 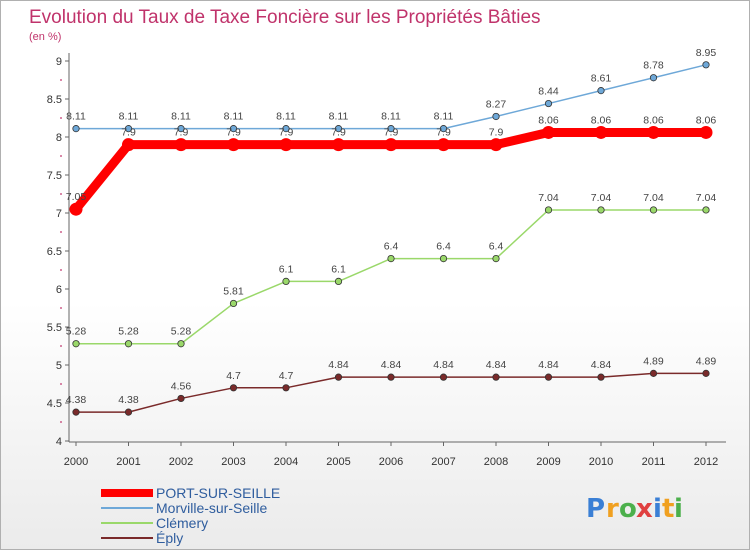 I want to click on data-label: 7.05, so click(x=76, y=197).